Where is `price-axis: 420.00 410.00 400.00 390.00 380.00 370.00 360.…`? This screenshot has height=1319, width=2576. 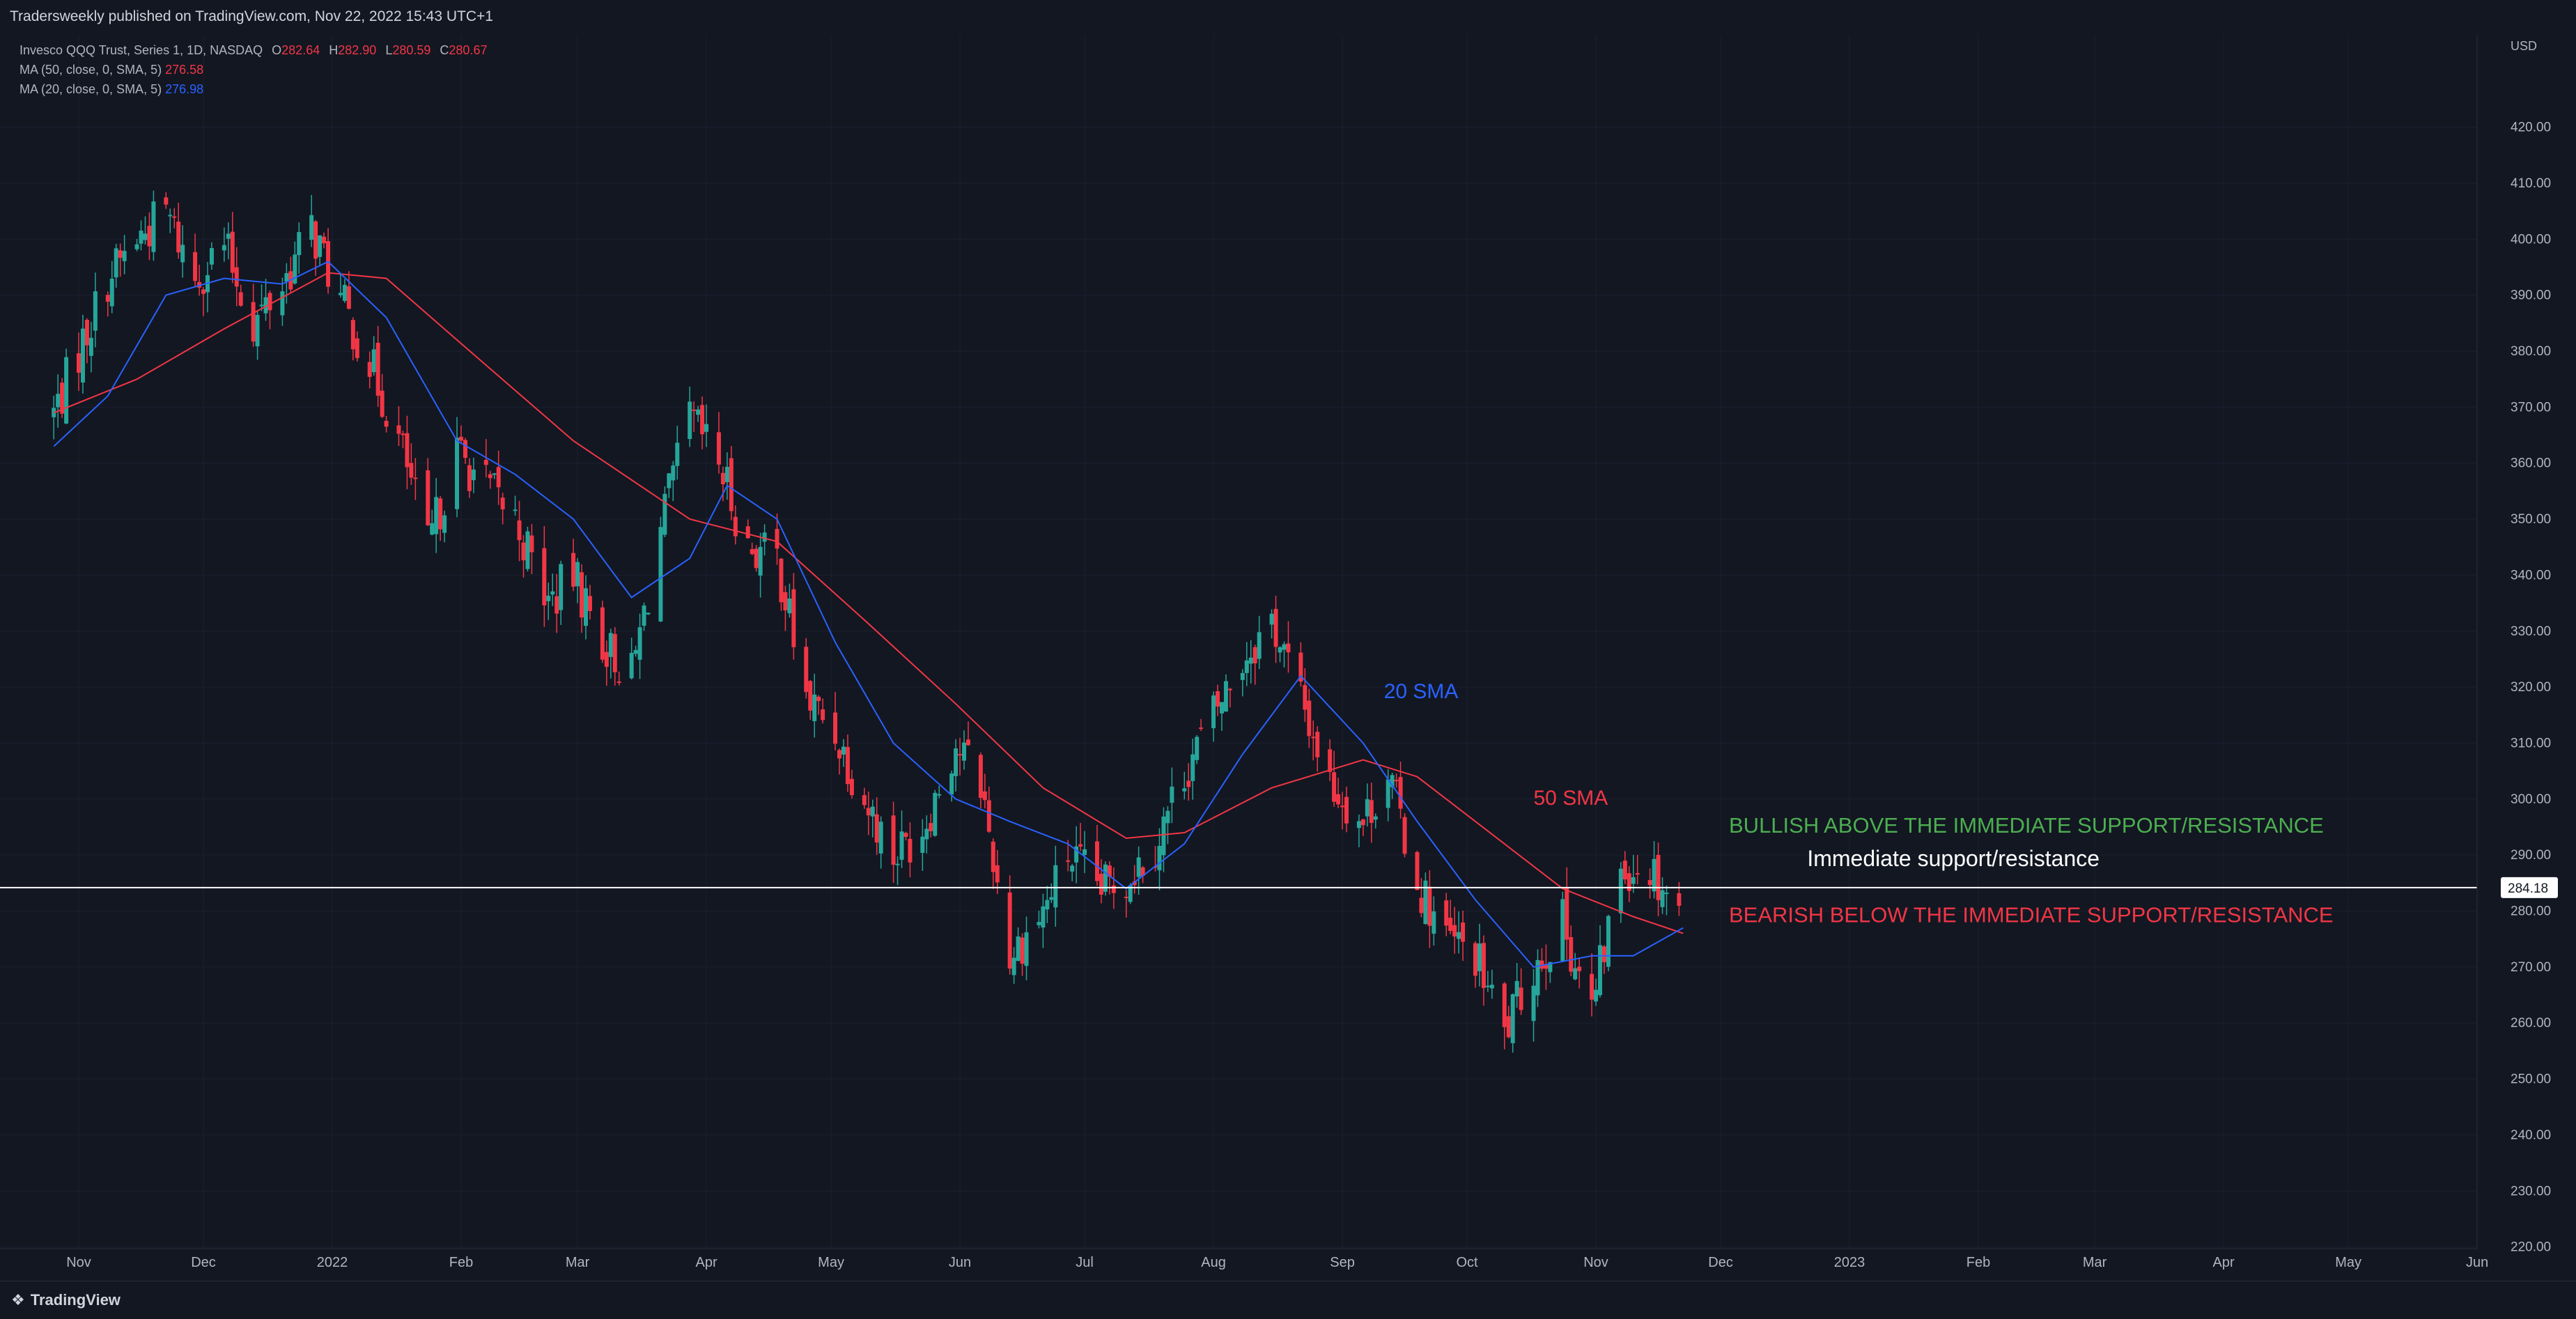 price-axis: 420.00 410.00 400.00 390.00 380.00 370.00 360.… is located at coordinates (2513, 645).